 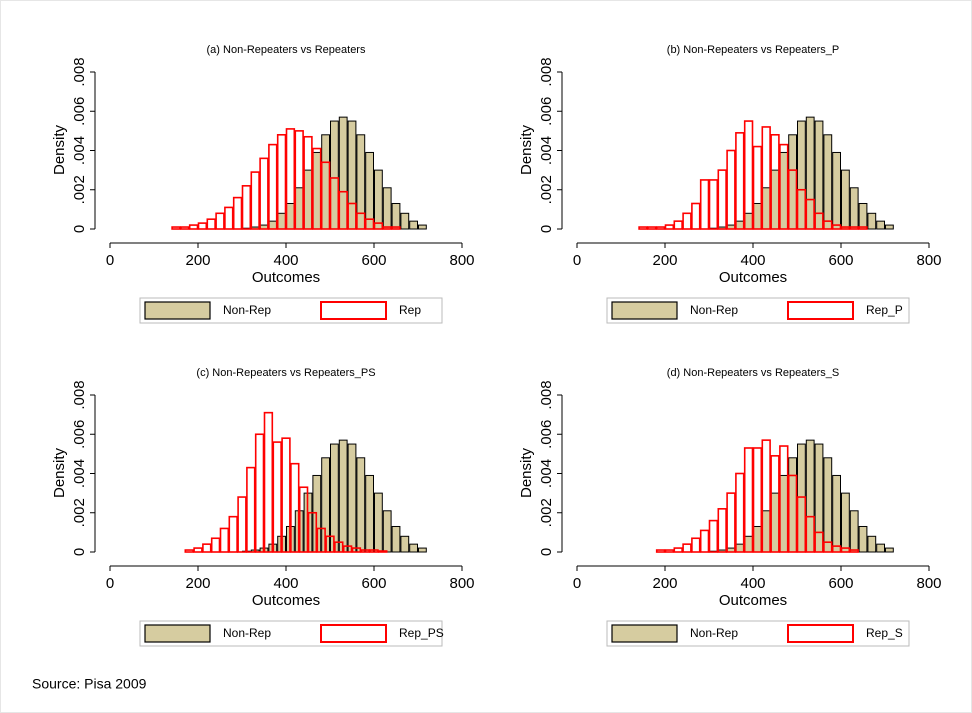 What do you see at coordinates (110, 260) in the screenshot?
I see `x-tick-label: 0` at bounding box center [110, 260].